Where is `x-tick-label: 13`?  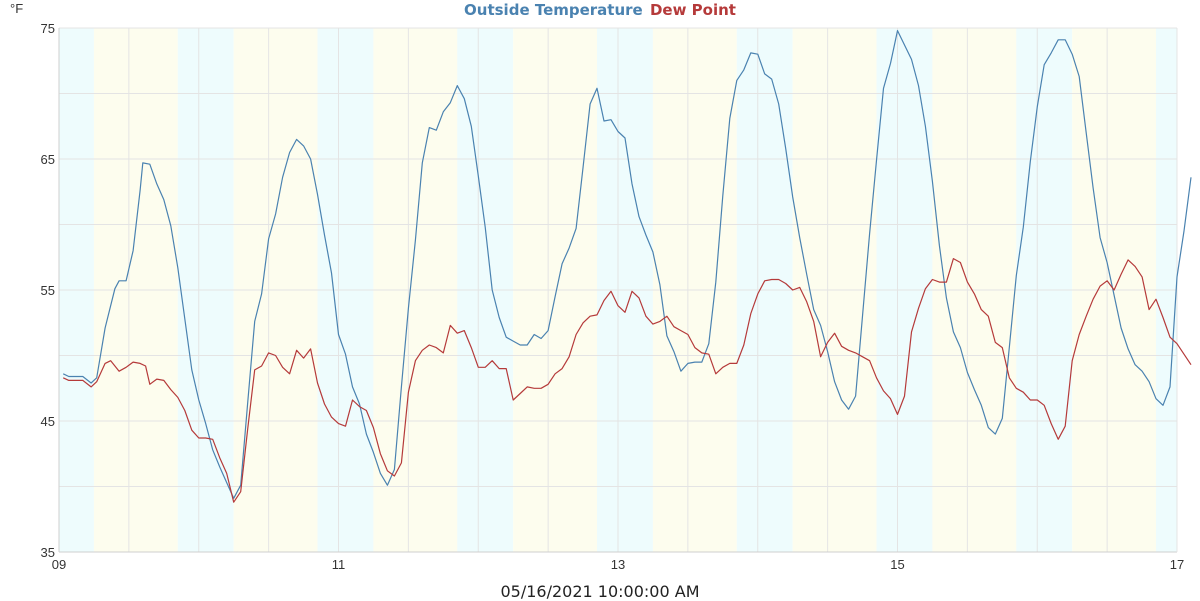 x-tick-label: 13 is located at coordinates (618, 564).